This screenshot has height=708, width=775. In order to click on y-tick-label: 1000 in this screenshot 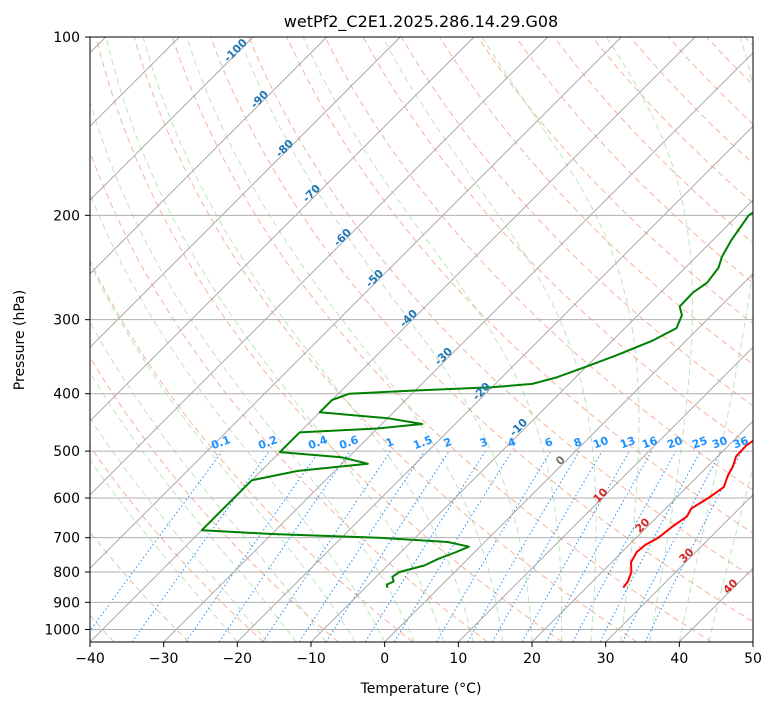, I will do `click(62, 630)`.